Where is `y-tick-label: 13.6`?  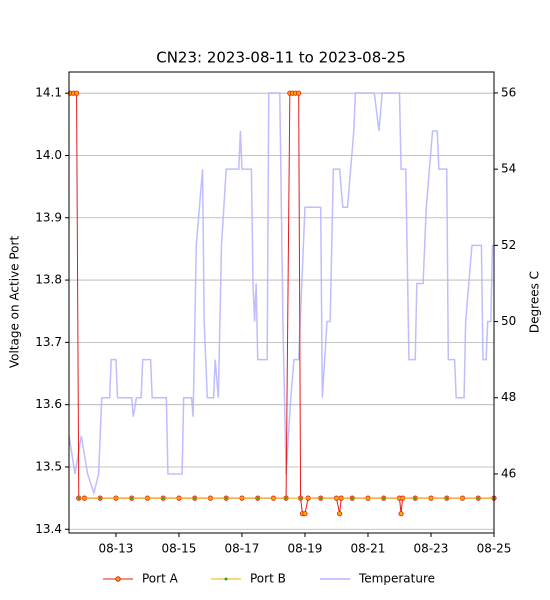 y-tick-label: 13.6 is located at coordinates (48, 404).